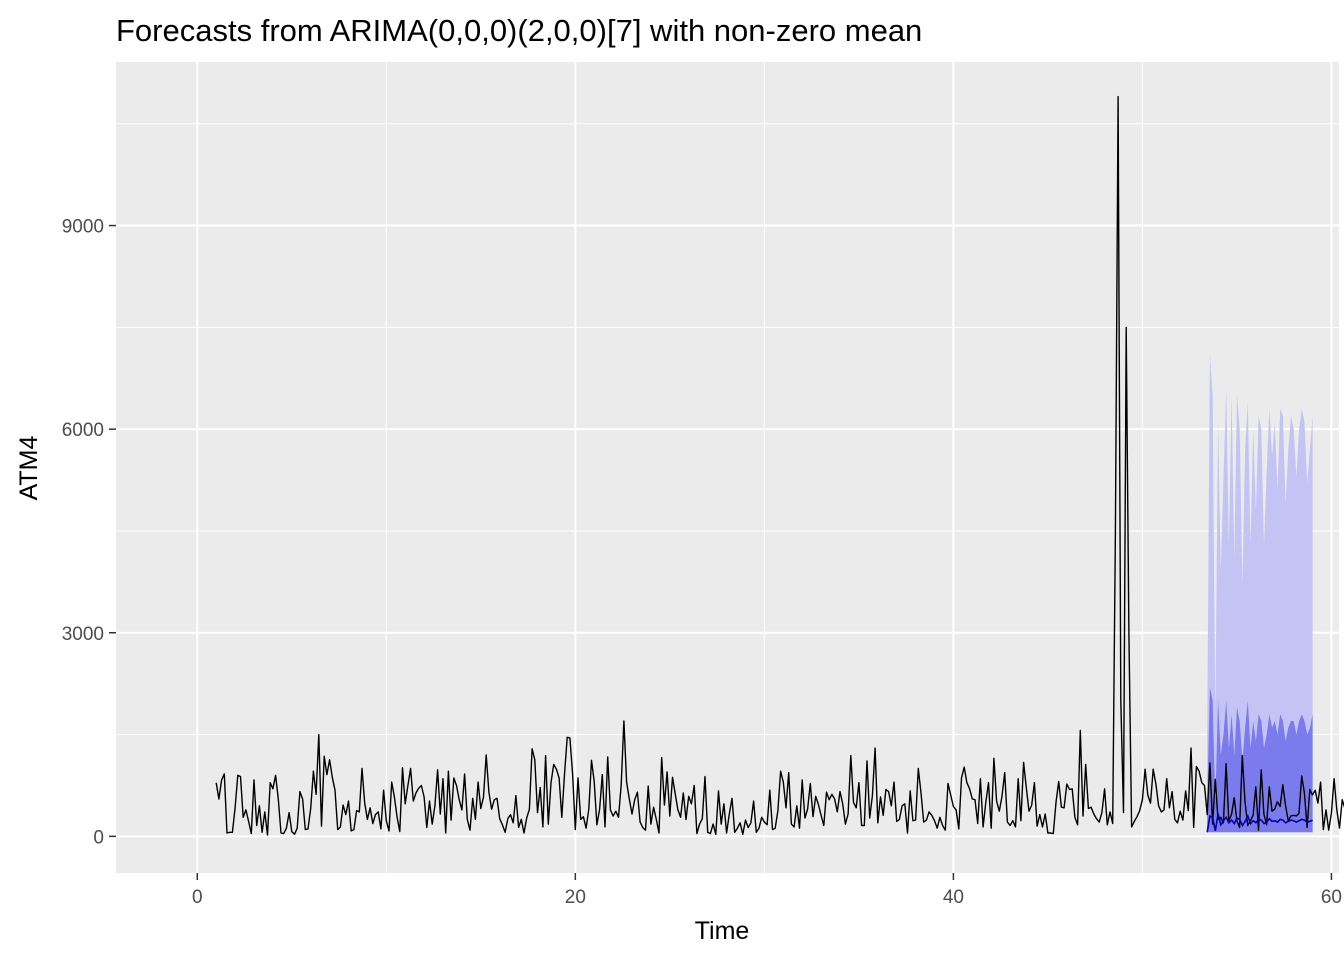 This screenshot has height=960, width=1344. I want to click on prediction-bands, so click(1260, 593).